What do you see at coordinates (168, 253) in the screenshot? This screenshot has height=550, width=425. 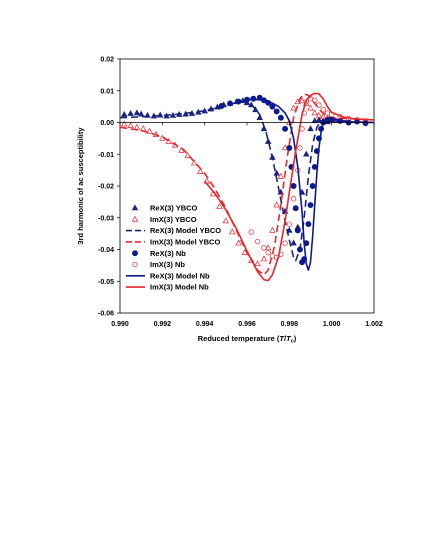 I see `legend-entry-label: ReX(3) Nb` at bounding box center [168, 253].